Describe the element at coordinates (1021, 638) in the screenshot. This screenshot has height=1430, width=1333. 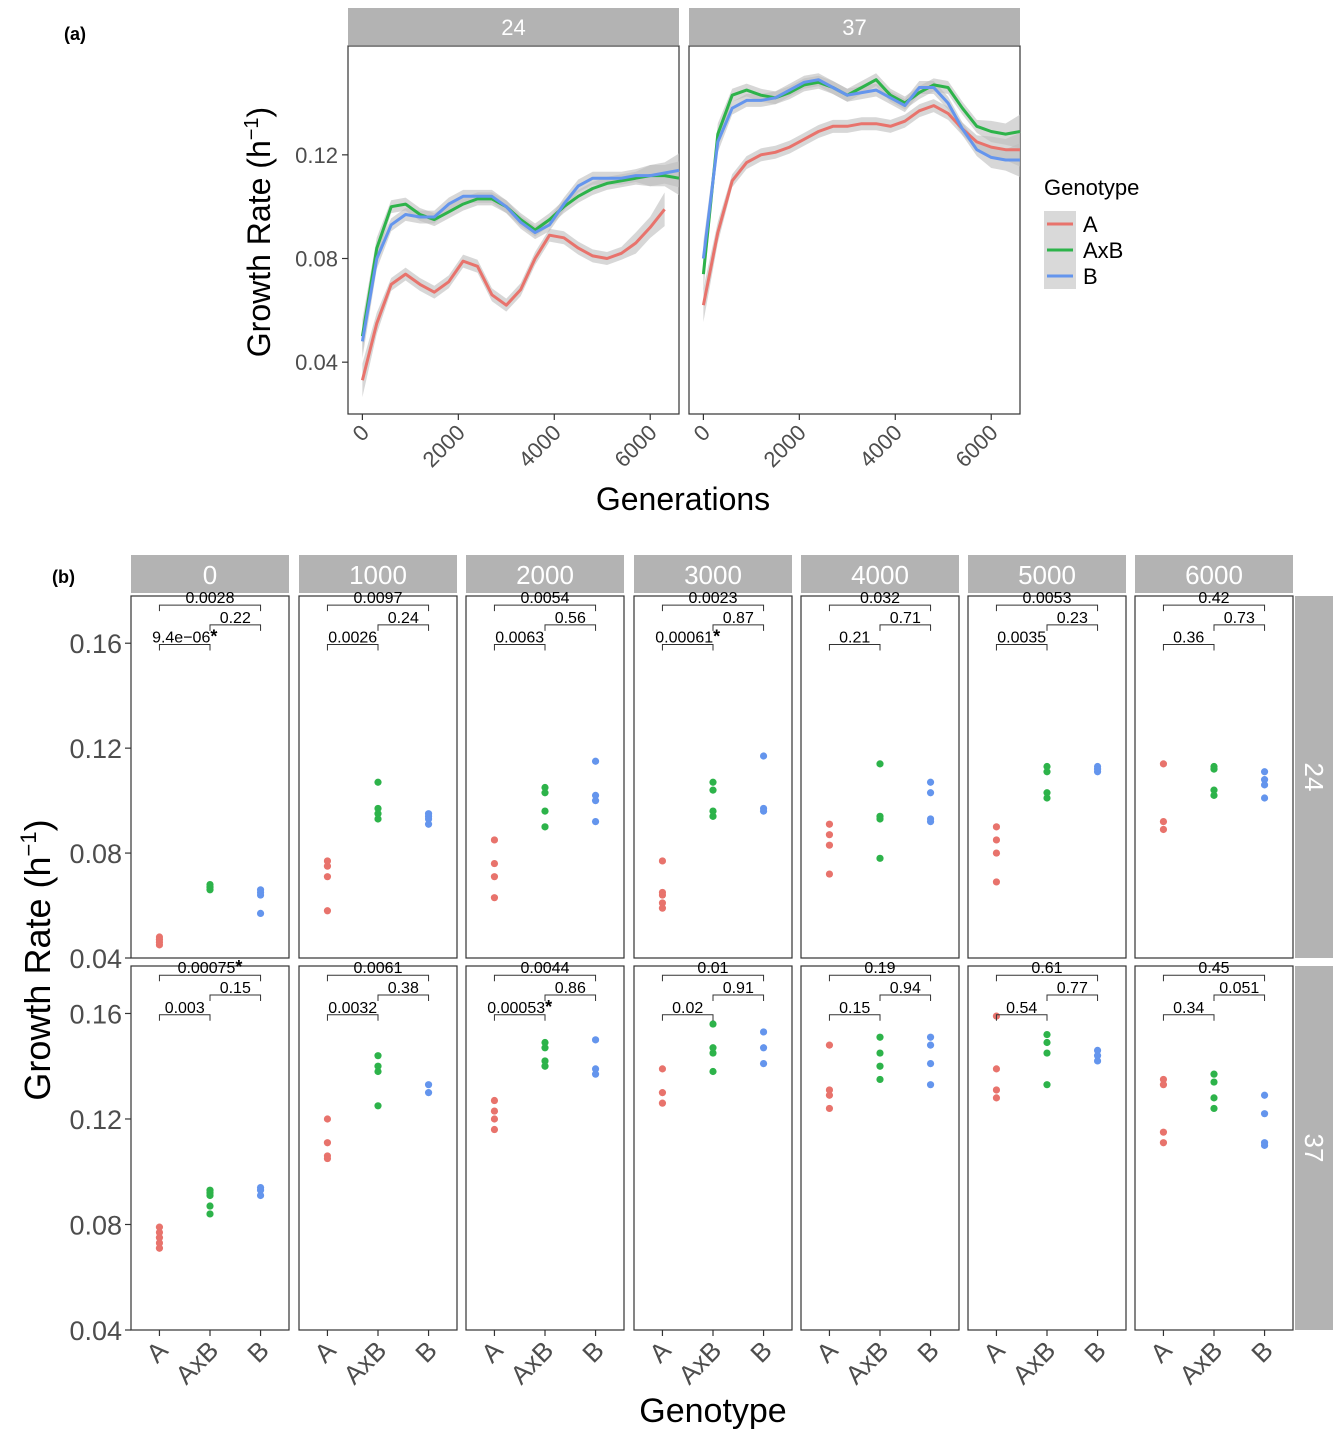
I see `b-pvalue-A_AxB: 0.0035` at that location.